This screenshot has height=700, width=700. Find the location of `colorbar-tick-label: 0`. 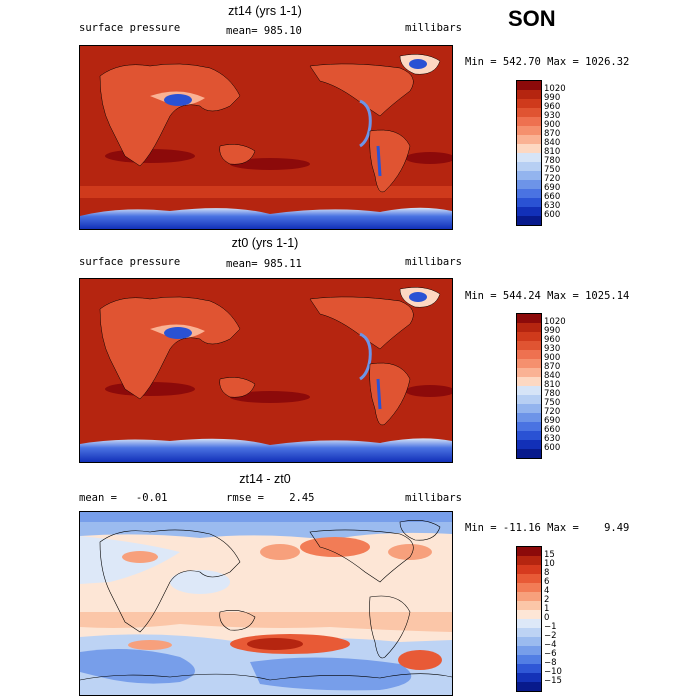

colorbar-tick-label: 0 is located at coordinates (547, 618).